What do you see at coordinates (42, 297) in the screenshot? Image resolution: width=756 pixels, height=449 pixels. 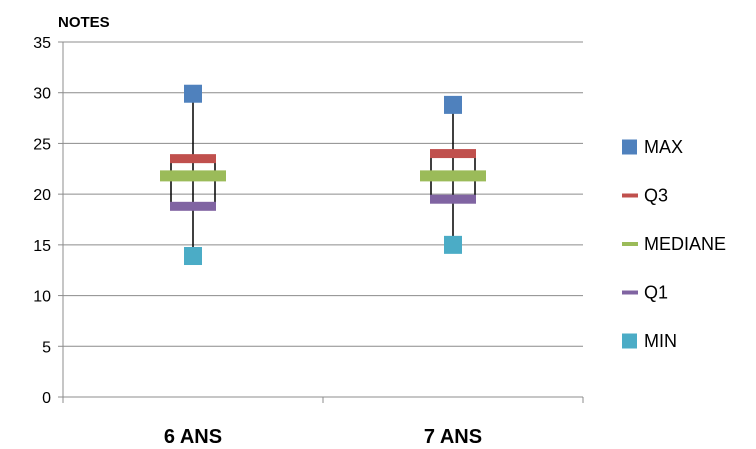 I see `y-tick-label: 10` at bounding box center [42, 297].